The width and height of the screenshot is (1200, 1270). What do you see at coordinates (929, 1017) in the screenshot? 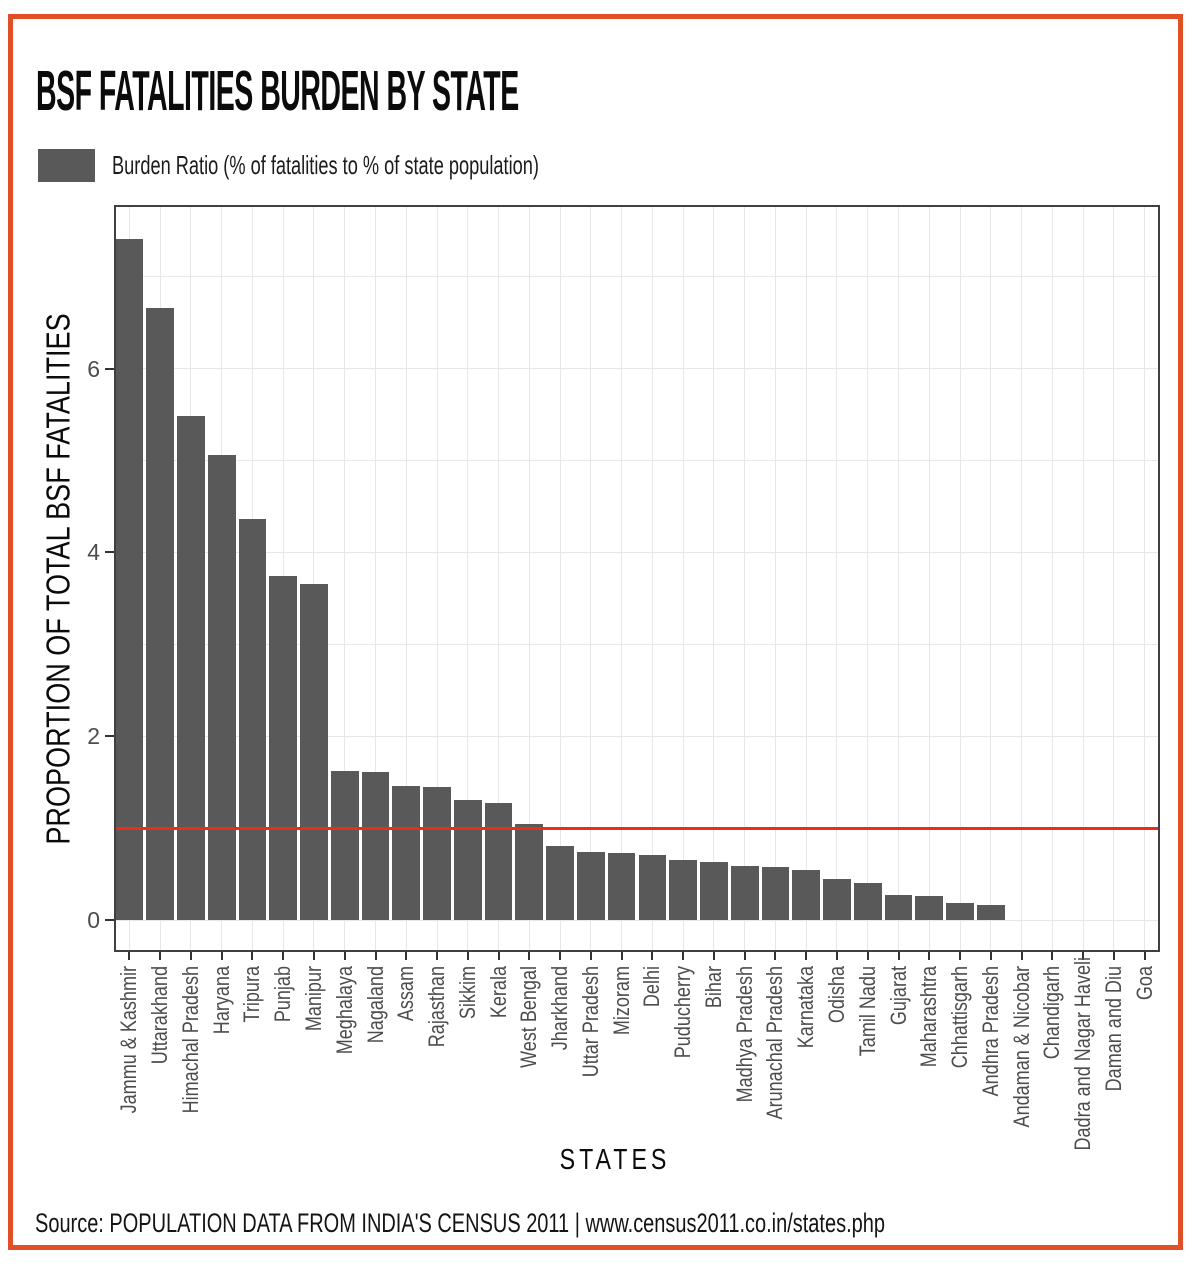
I see `x-tick-label: Maharashtra` at bounding box center [929, 1017].